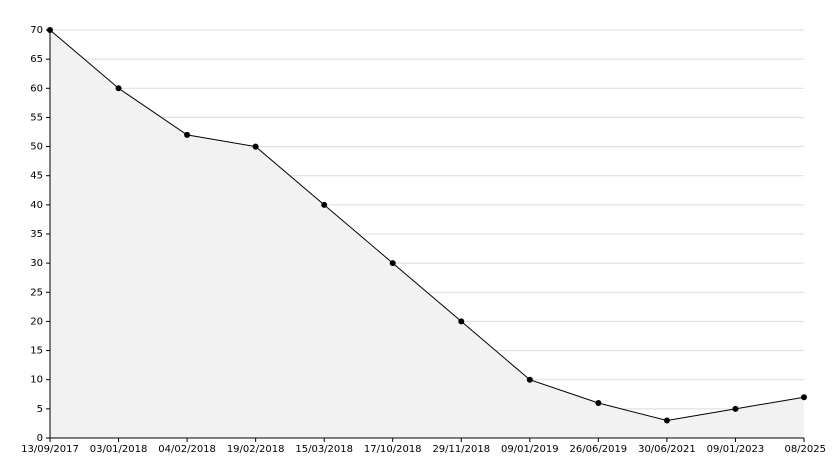  I want to click on x-tick-label: 19/02/2018, so click(256, 449).